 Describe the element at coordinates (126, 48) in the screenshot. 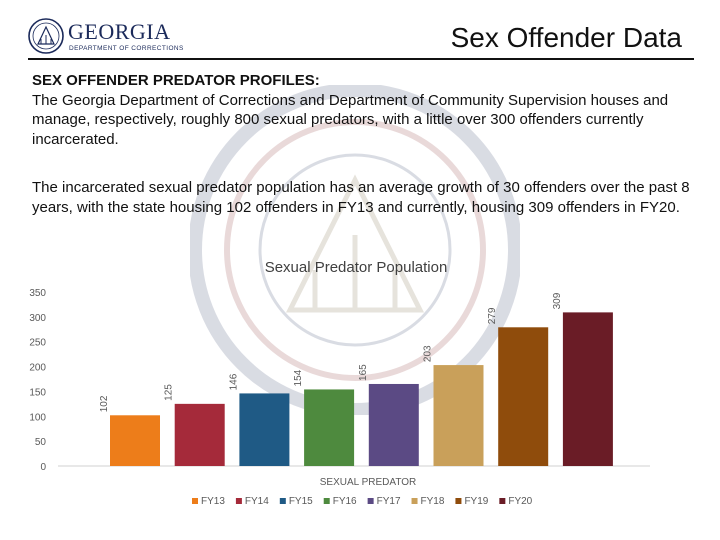

I see `logo-subtitle: DEPARTMENT OF CORRECTIONS` at that location.